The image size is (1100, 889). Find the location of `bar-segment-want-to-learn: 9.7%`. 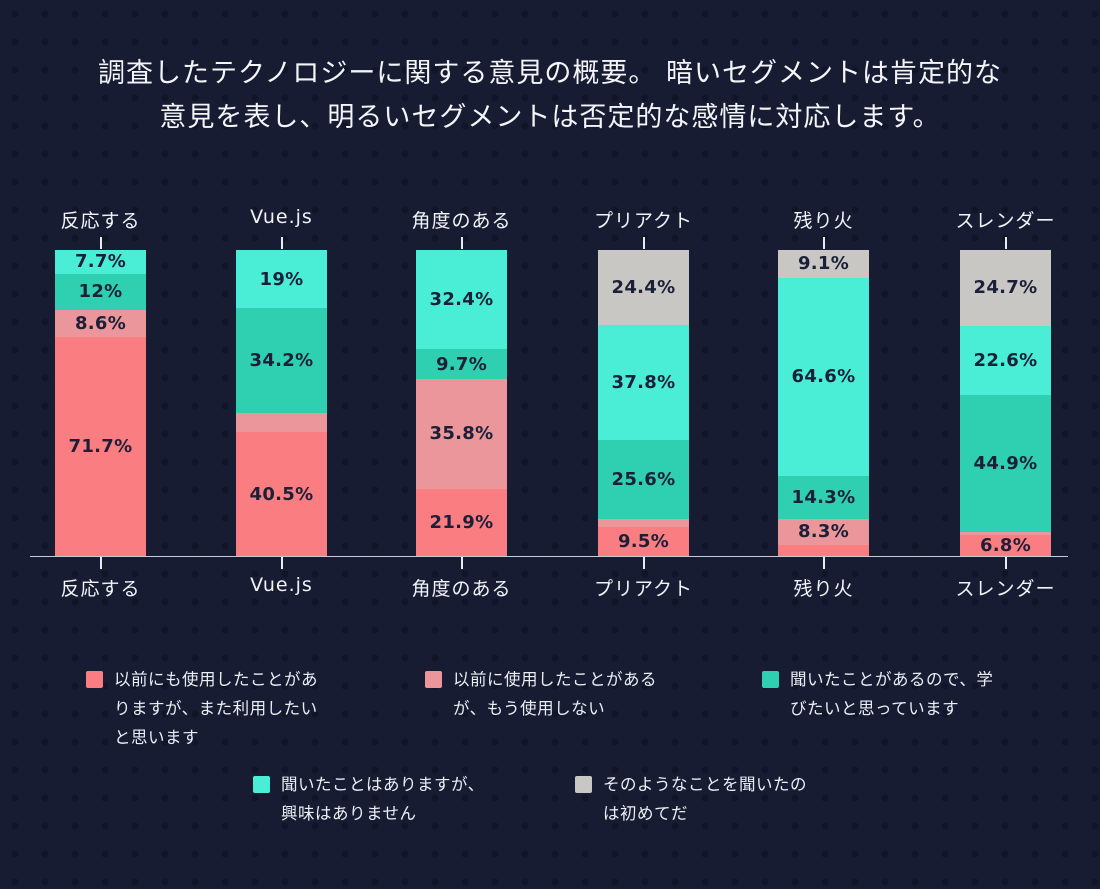

bar-segment-want-to-learn: 9.7% is located at coordinates (461, 364).